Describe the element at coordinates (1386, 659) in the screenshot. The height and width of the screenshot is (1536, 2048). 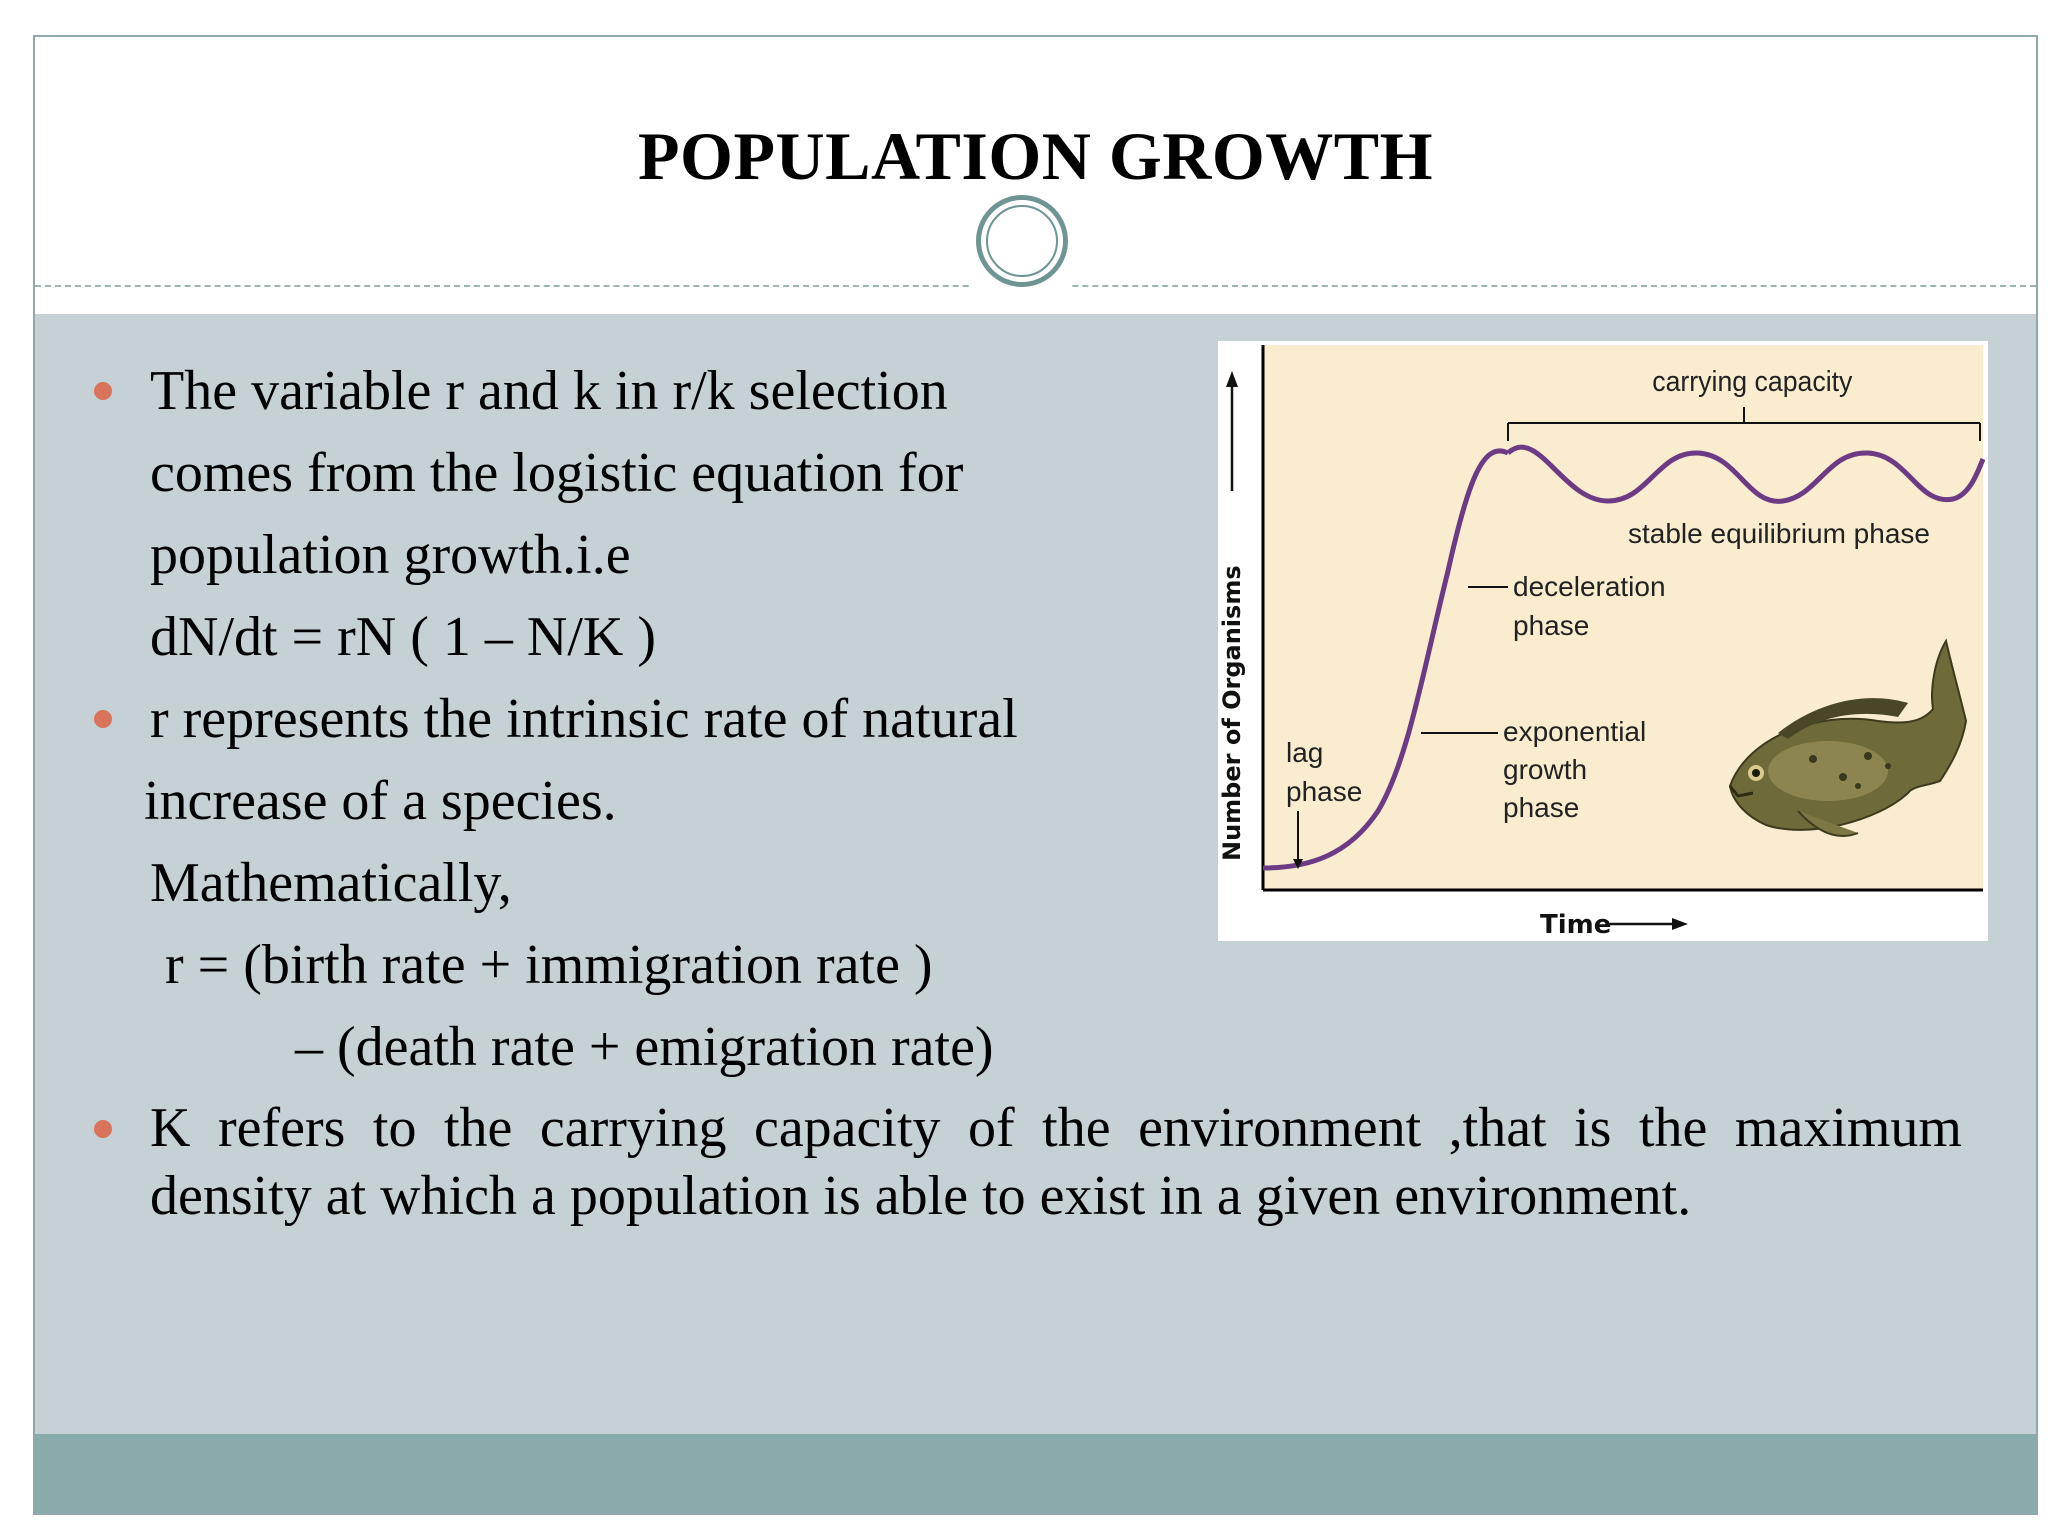
I see `growth-curve` at that location.